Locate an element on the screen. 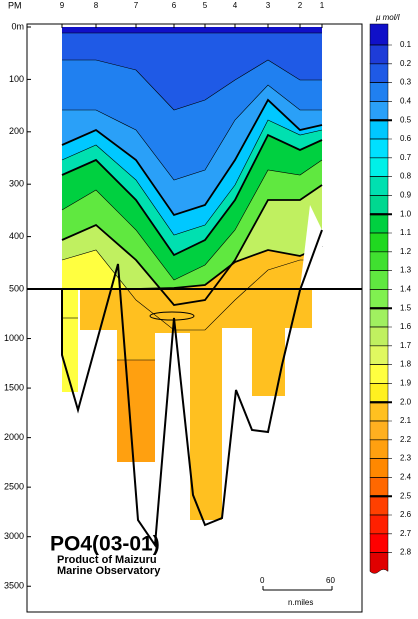 The image size is (418, 619). colorbar-label: 1.0 is located at coordinates (406, 213).